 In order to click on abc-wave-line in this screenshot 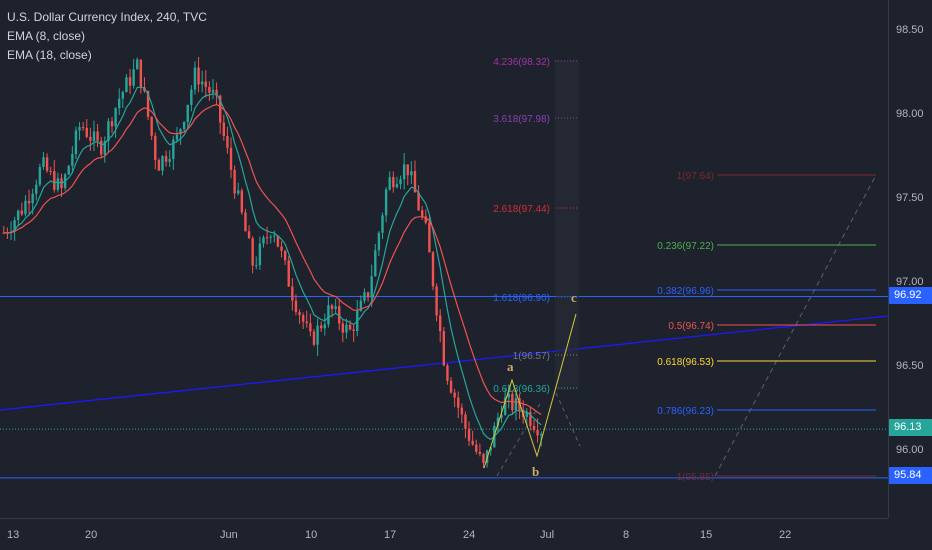, I will do `click(530, 391)`.